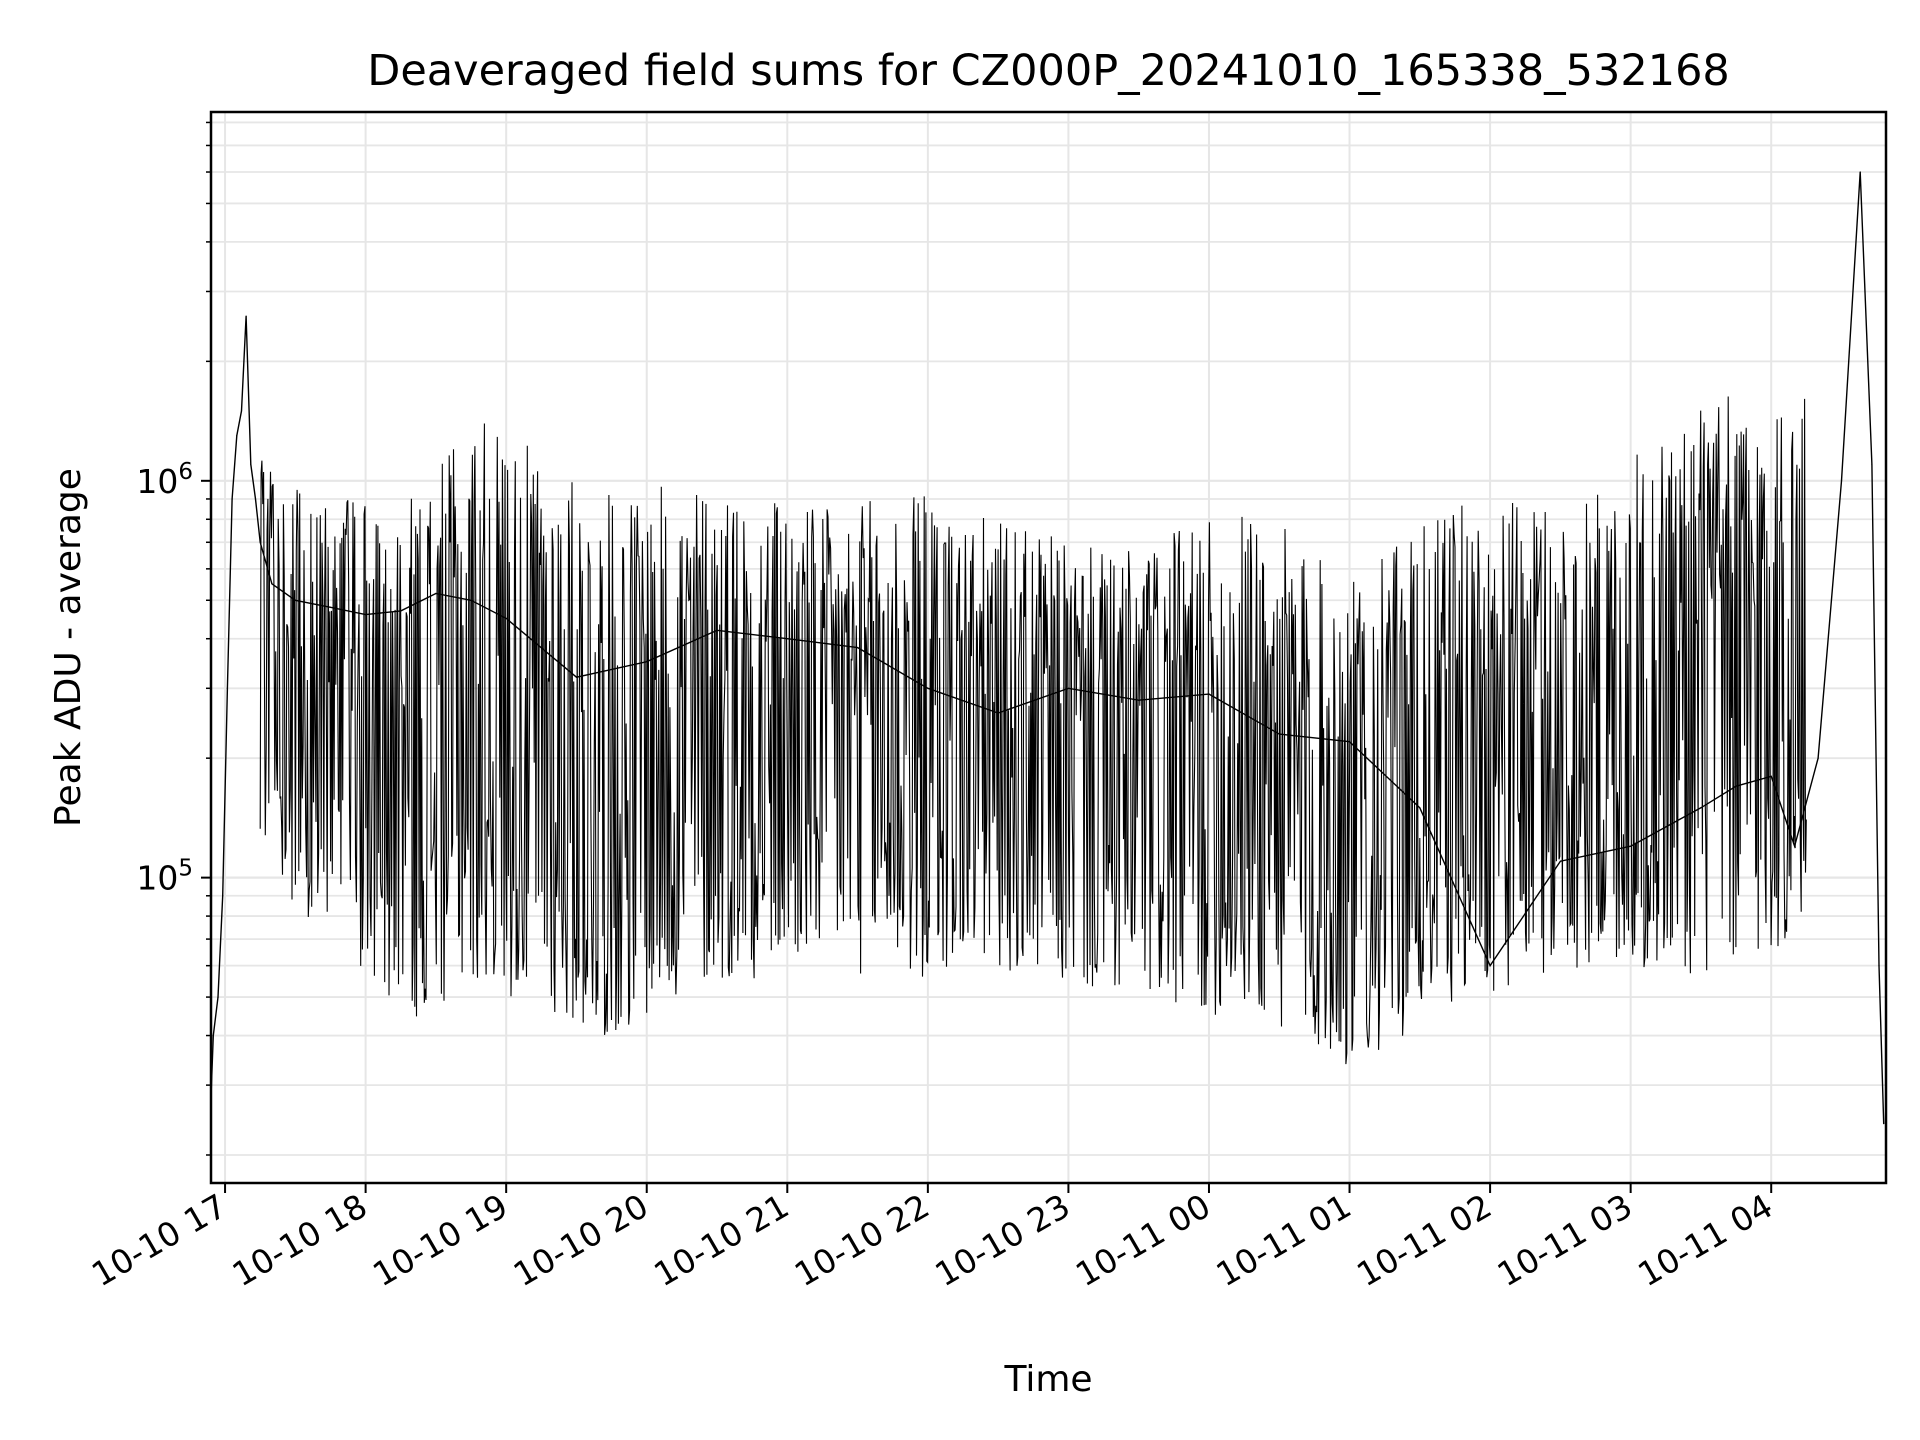 This screenshot has width=1920, height=1440. I want to click on y-tick-label: 10⁵, so click(164, 877).